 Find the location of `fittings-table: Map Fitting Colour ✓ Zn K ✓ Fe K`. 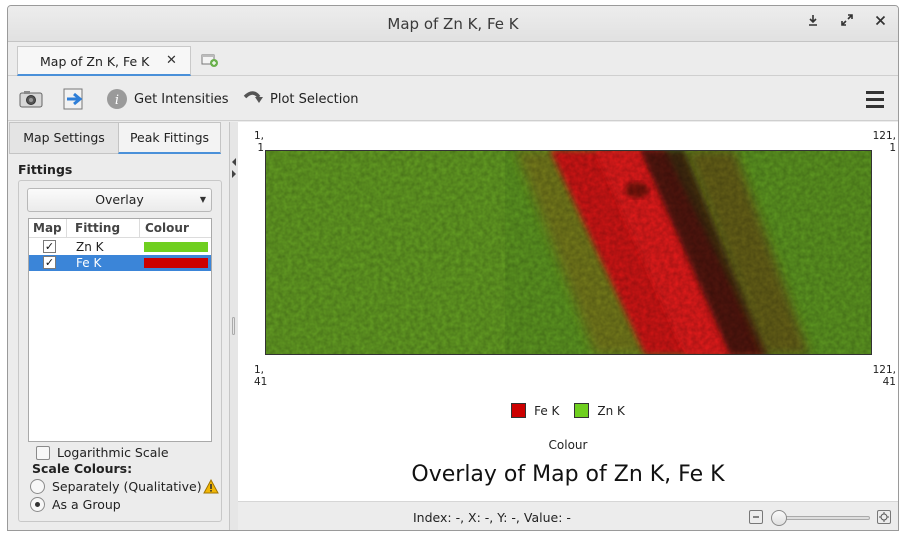

fittings-table: Map Fitting Colour ✓ Zn K ✓ Fe K is located at coordinates (120, 330).